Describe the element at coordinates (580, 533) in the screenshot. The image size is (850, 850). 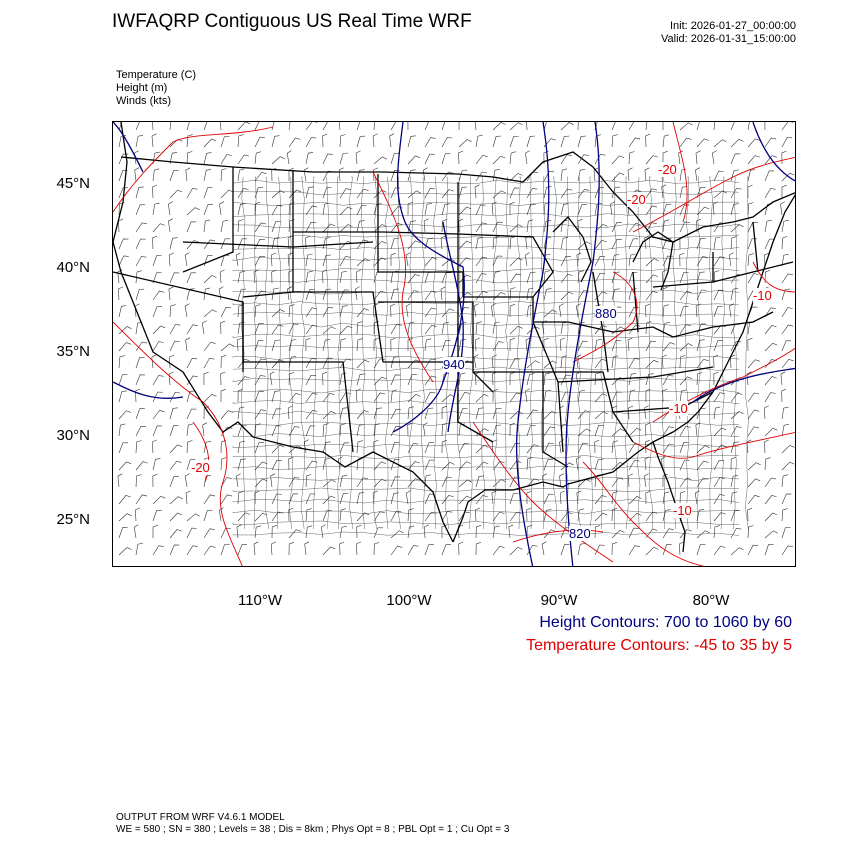
I see `height-contour-label: 820` at that location.